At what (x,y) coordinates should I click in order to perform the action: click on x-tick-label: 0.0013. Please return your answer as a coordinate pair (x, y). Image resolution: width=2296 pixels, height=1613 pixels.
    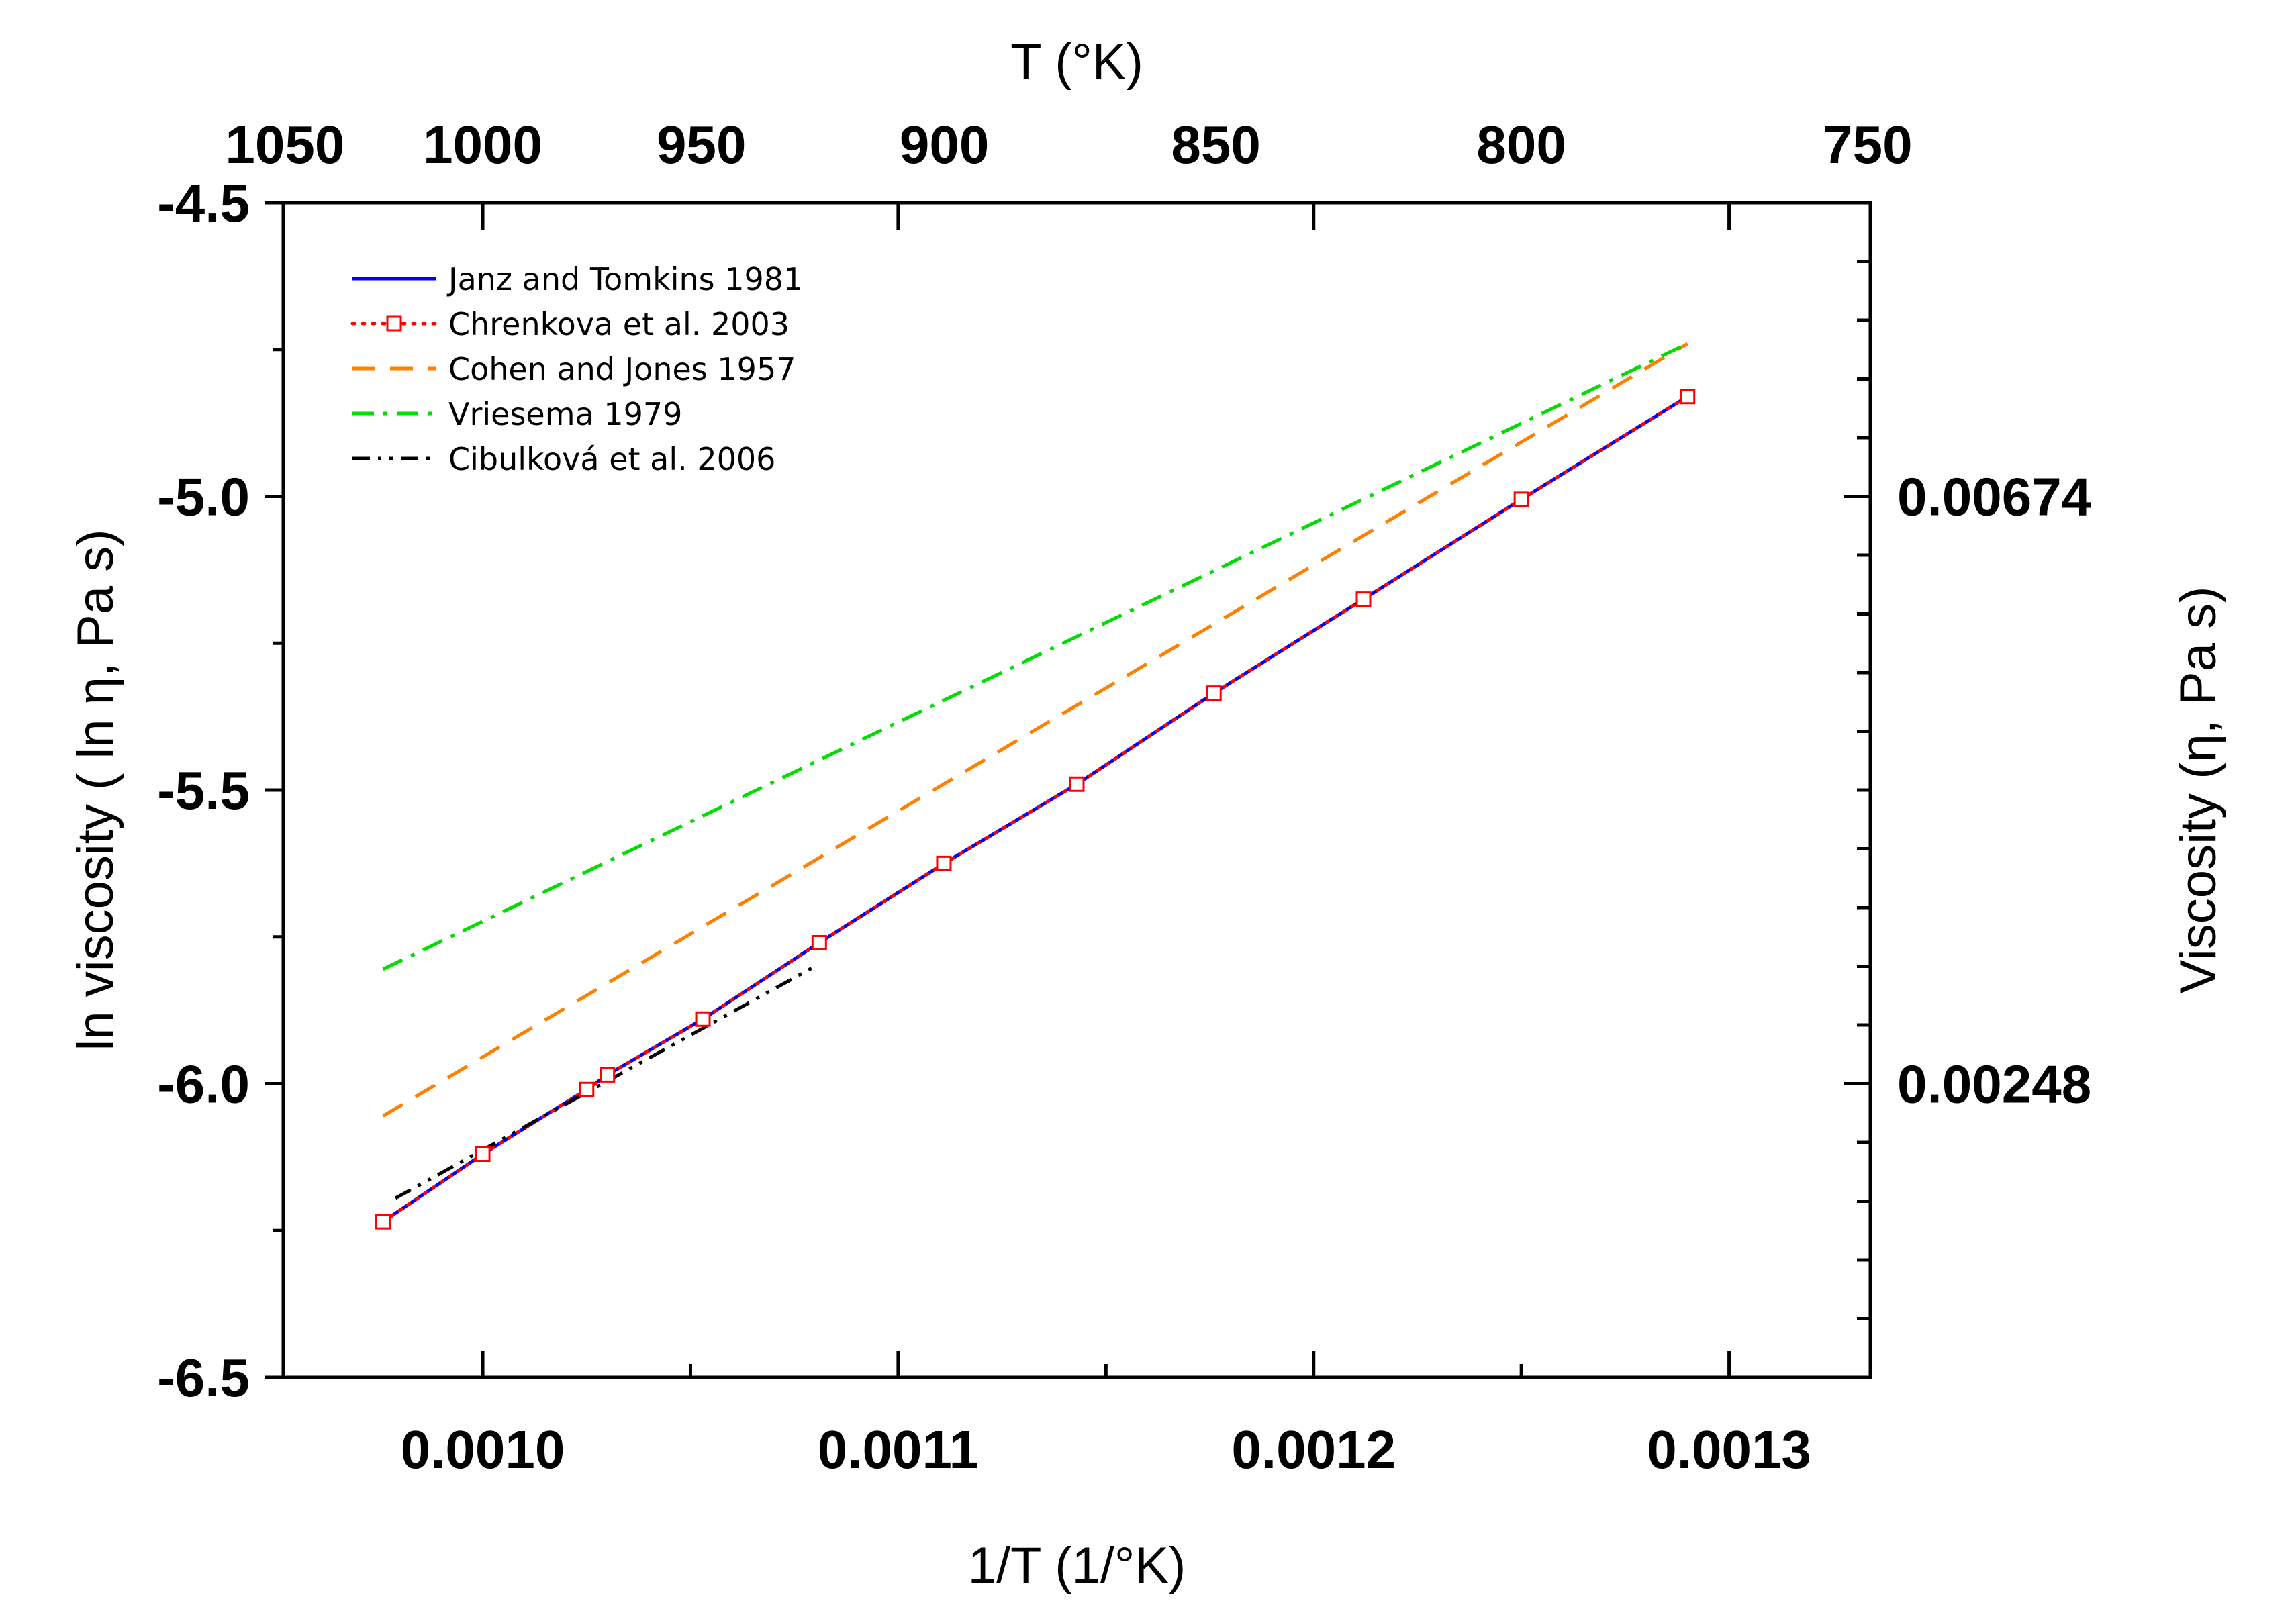
    Looking at the image, I should click on (1729, 1449).